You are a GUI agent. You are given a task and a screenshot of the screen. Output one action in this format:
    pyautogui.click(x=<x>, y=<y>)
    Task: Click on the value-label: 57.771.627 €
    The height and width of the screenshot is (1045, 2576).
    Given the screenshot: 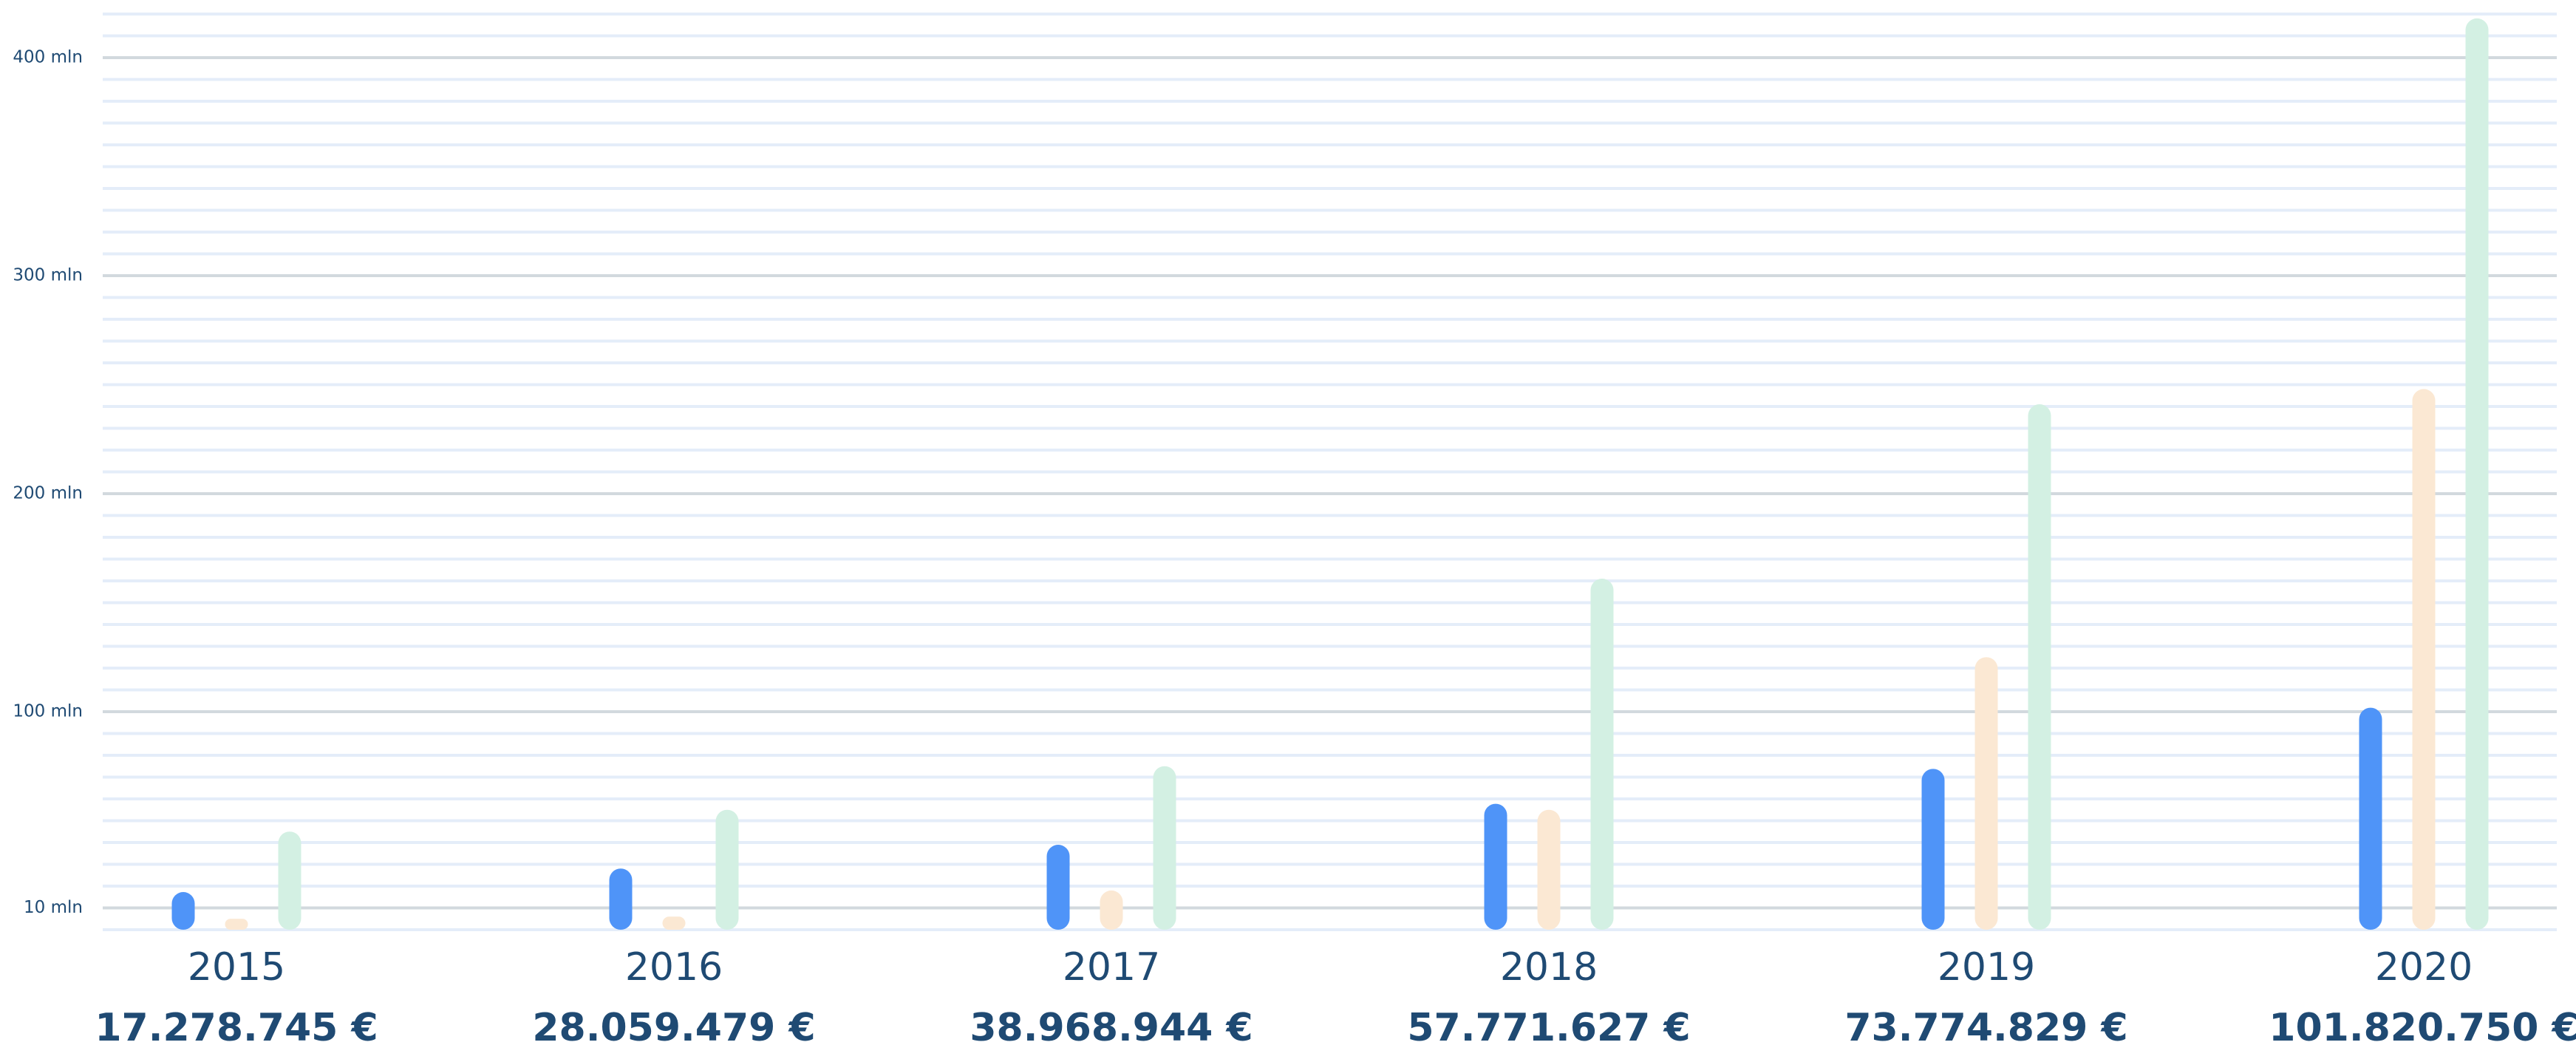 What is the action you would take?
    pyautogui.click(x=1548, y=1025)
    